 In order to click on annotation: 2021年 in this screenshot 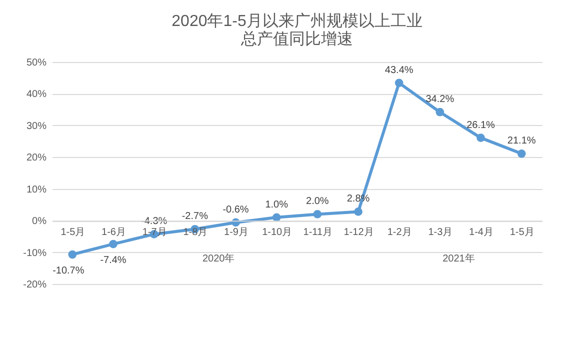, I will do `click(458, 258)`.